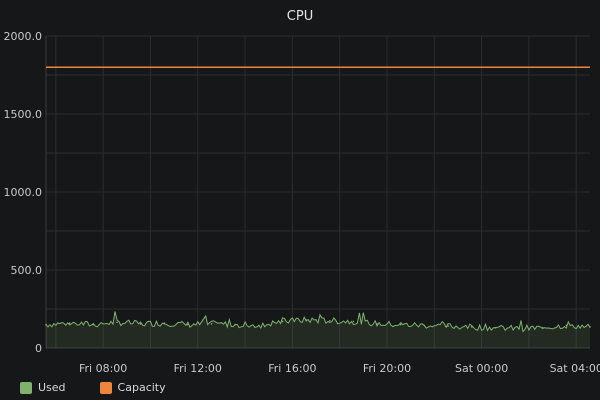  Describe the element at coordinates (38, 348) in the screenshot. I see `y-tick-label: 0` at that location.